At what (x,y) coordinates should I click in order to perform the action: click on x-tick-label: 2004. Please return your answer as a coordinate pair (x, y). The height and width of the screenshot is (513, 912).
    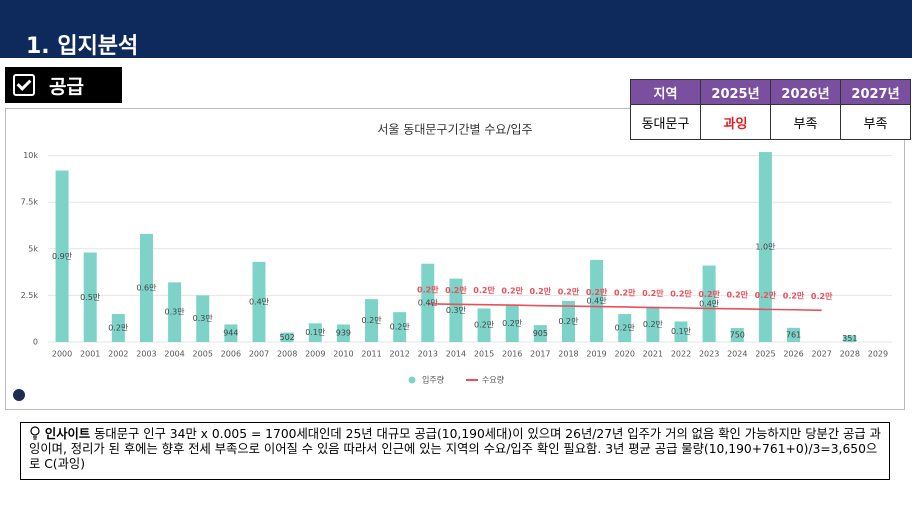
    Looking at the image, I should click on (174, 354).